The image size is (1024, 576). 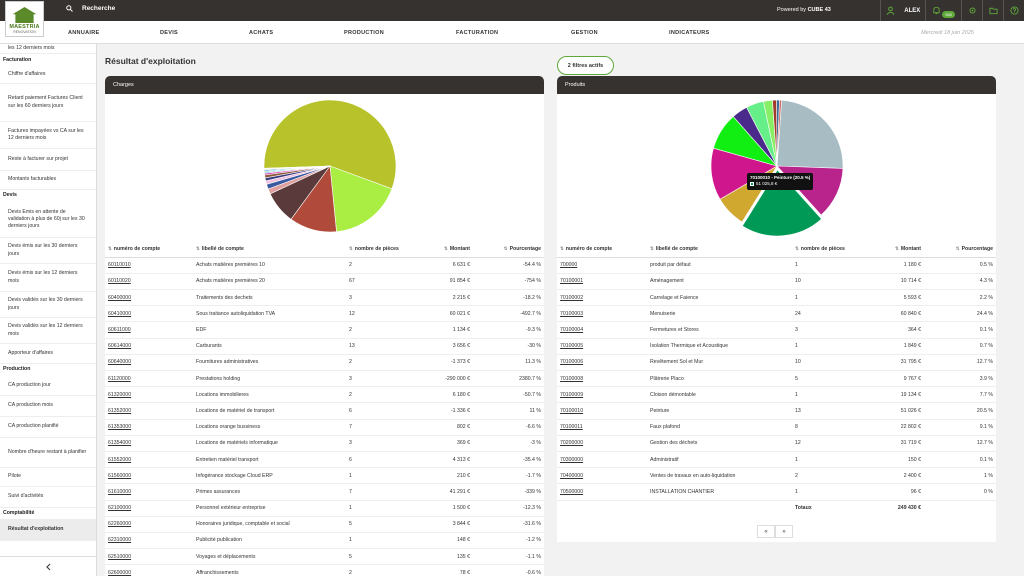 What do you see at coordinates (120, 297) in the screenshot?
I see `account-number-link: 60400000` at bounding box center [120, 297].